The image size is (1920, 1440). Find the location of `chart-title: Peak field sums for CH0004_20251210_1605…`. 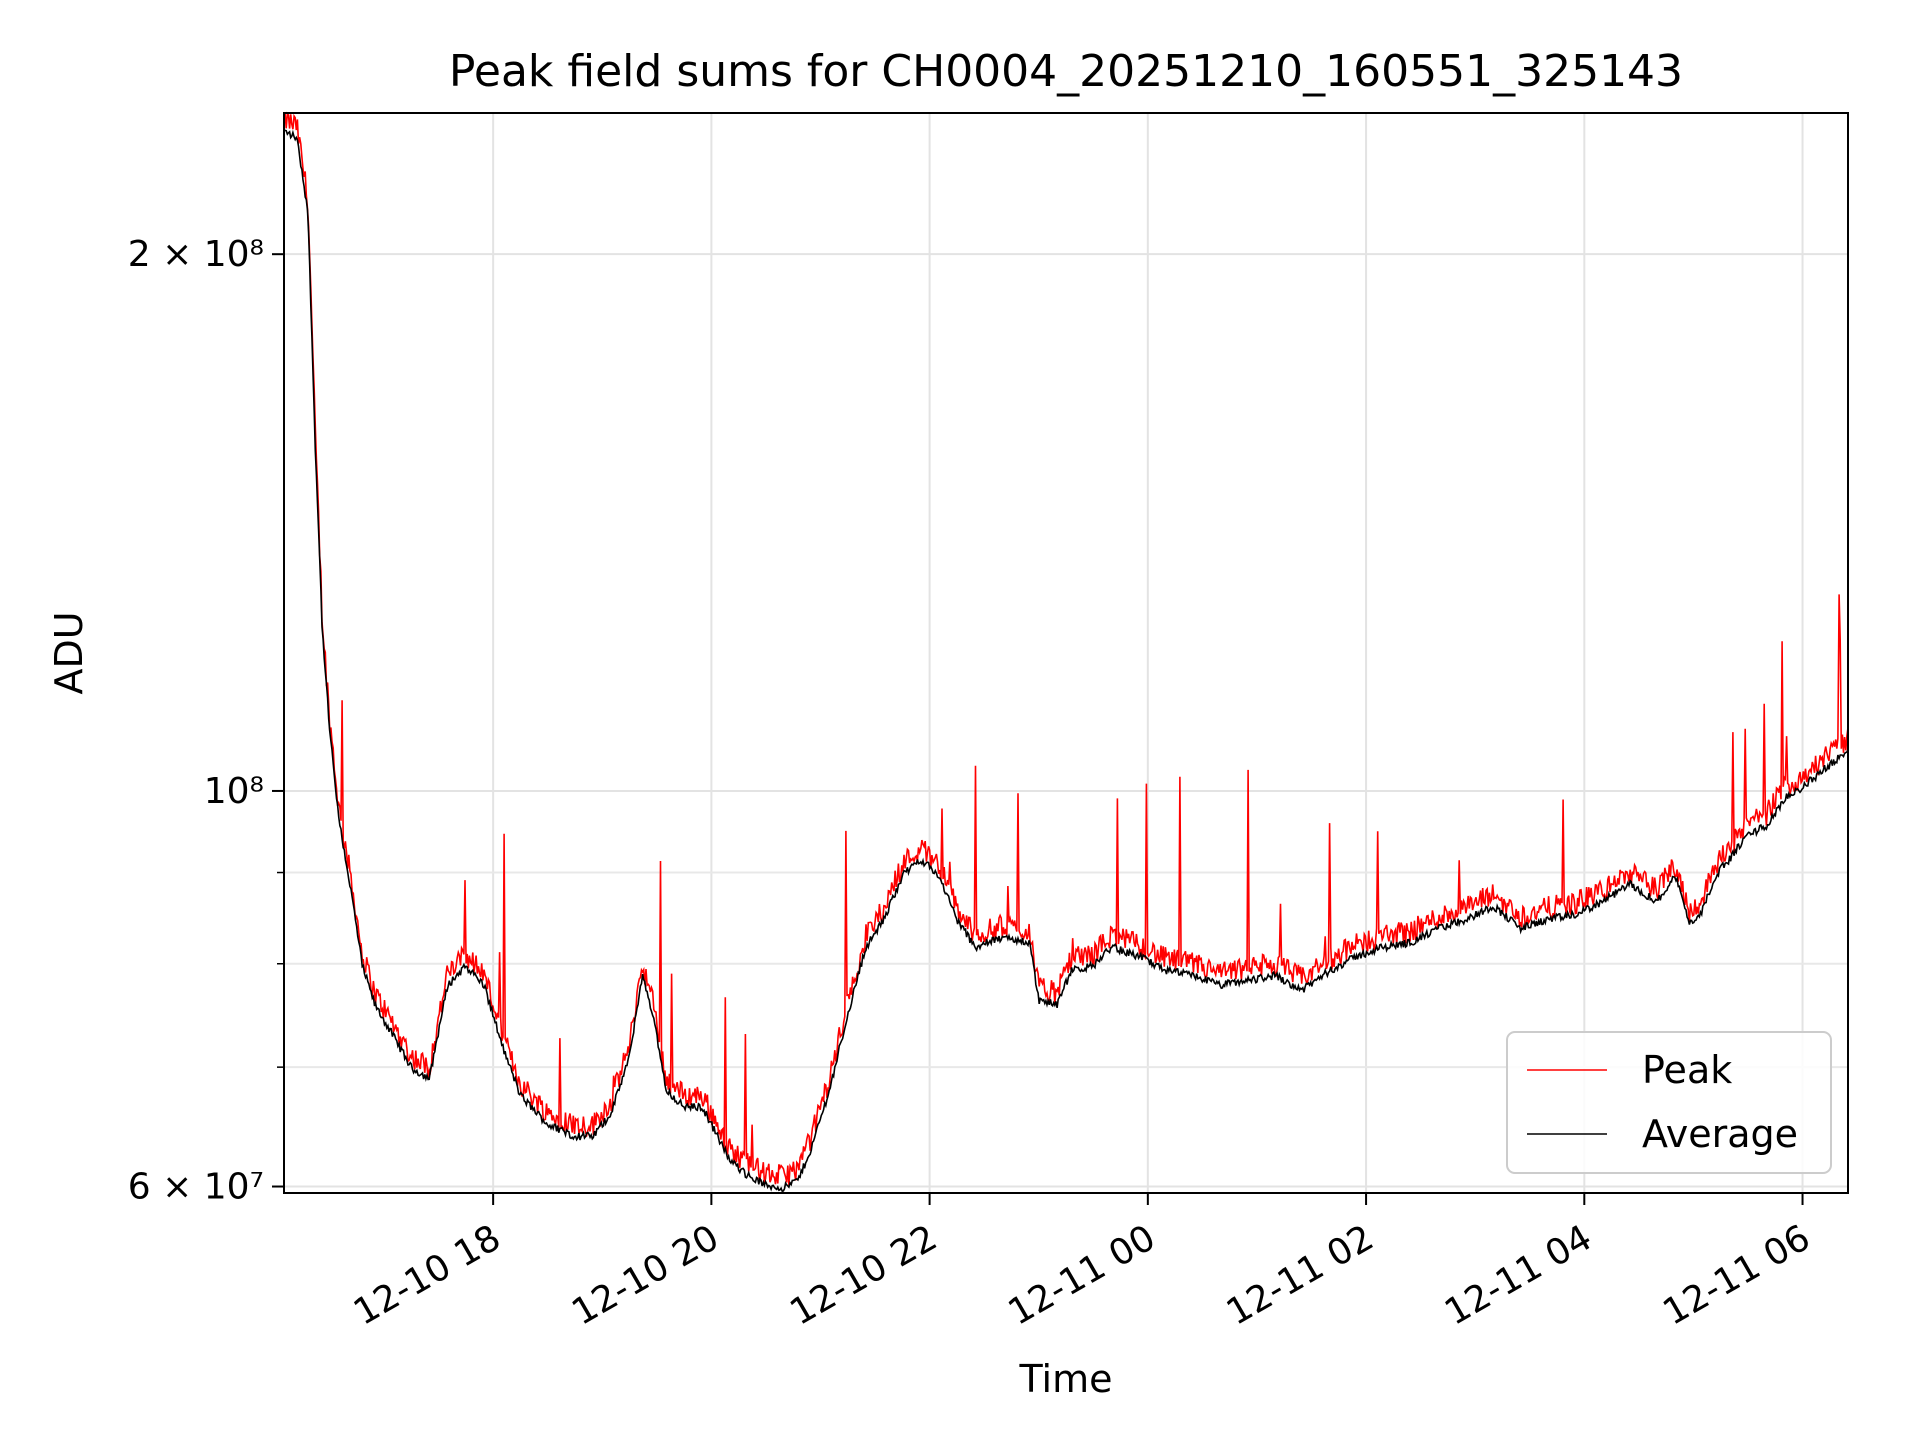

chart-title: Peak field sums for CH0004_20251210_1605… is located at coordinates (1066, 71).